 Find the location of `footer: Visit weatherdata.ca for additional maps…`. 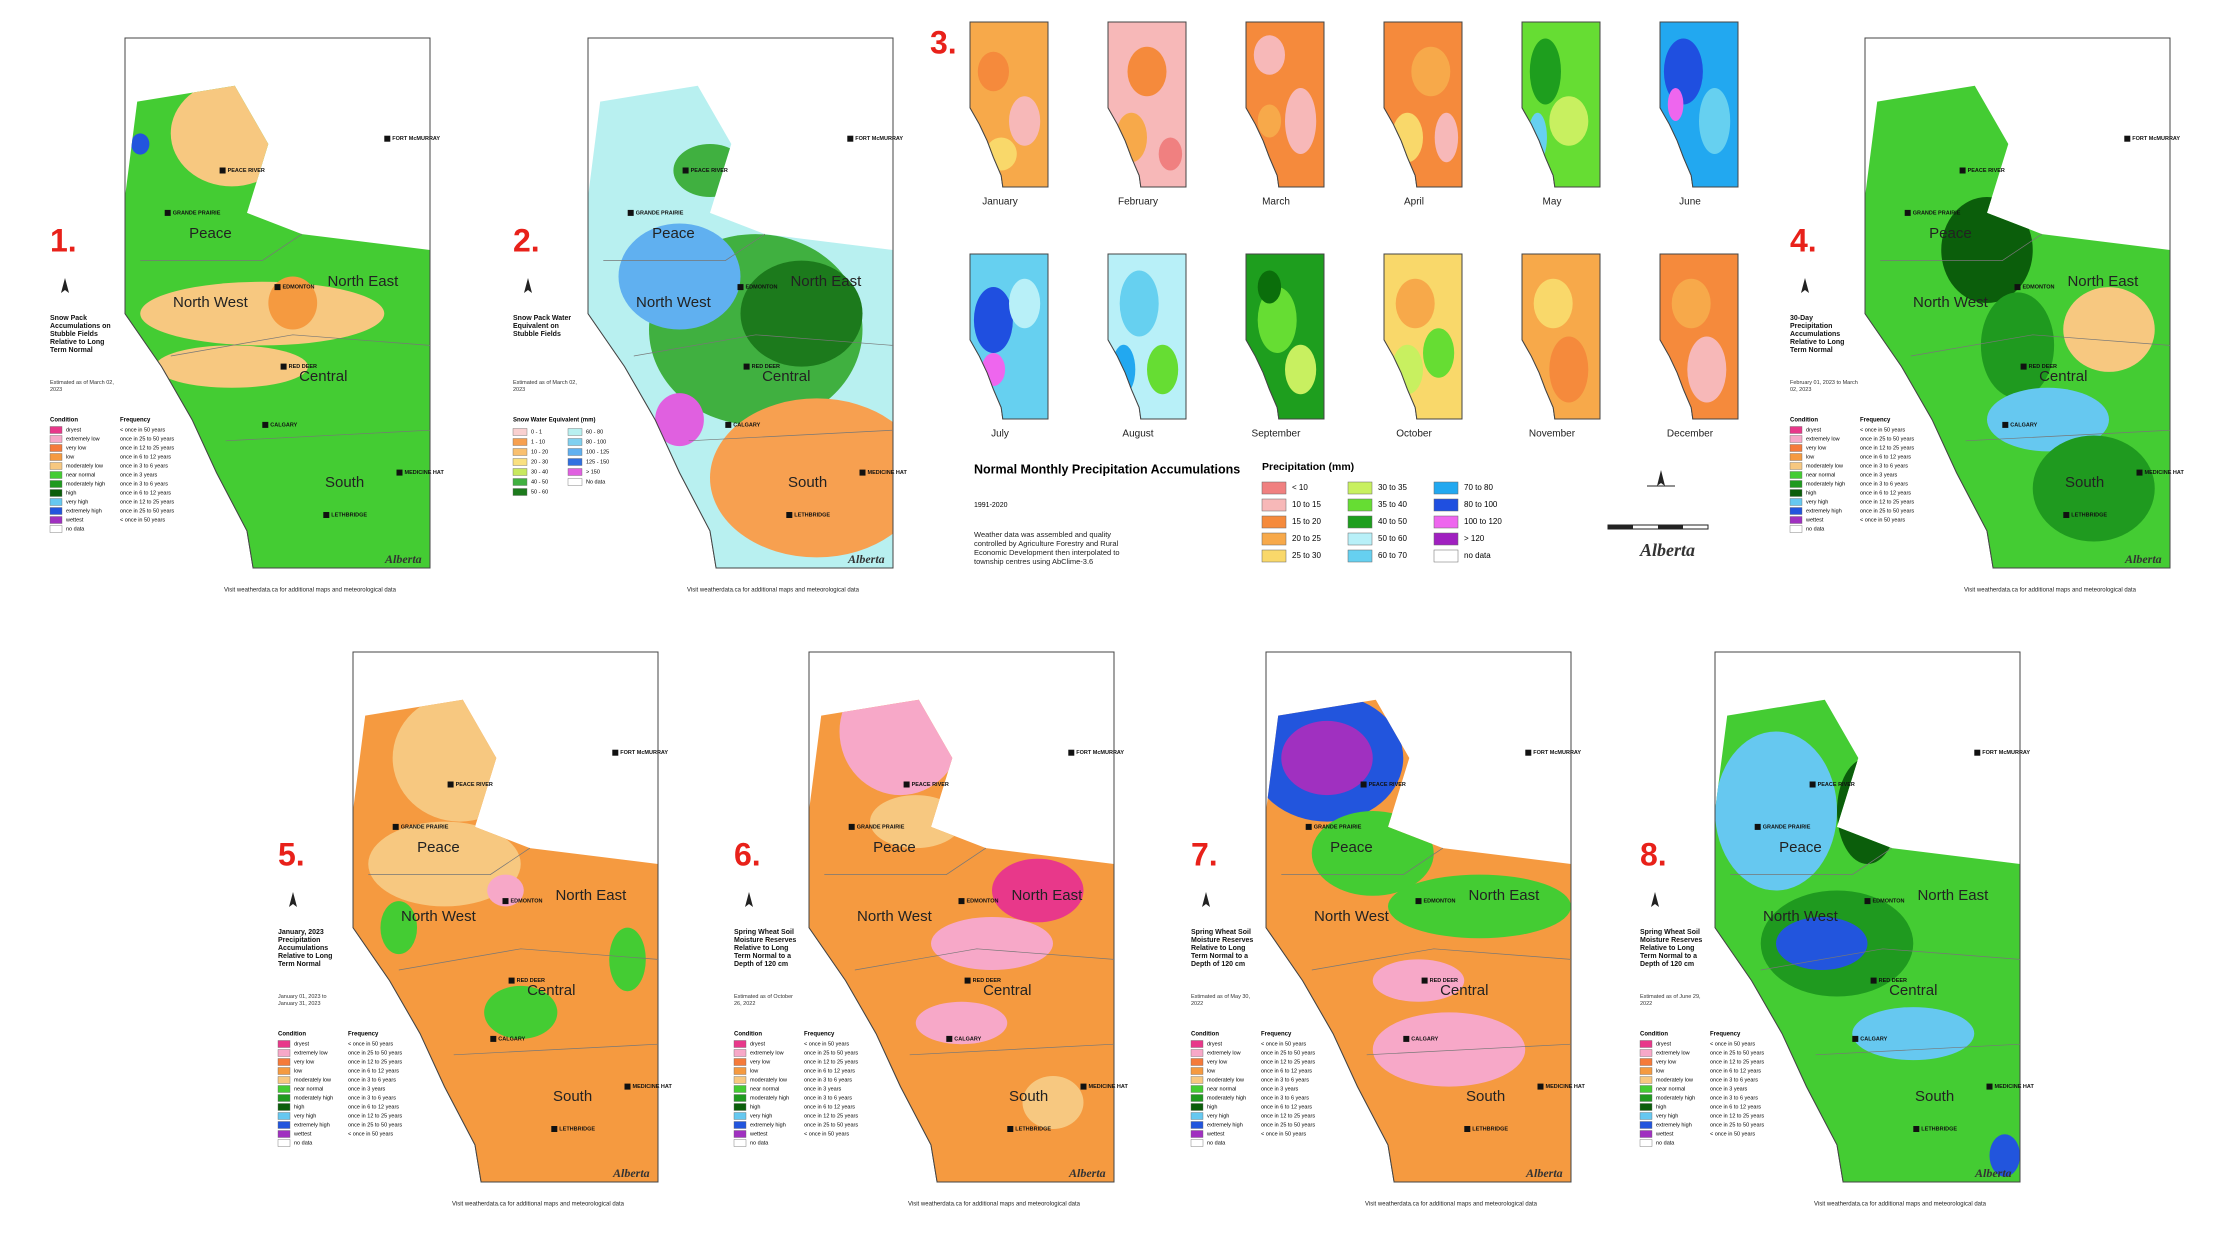

footer: Visit weatherdata.ca for additional maps… is located at coordinates (994, 1205).